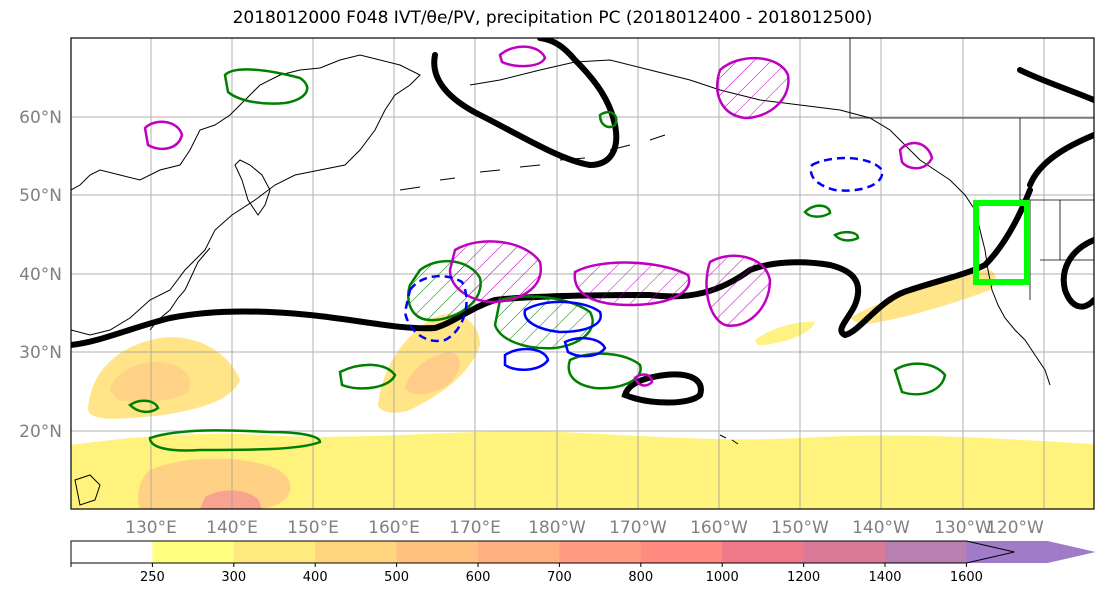  Describe the element at coordinates (817, 211) in the screenshot. I see `green-contour-east-north` at that location.